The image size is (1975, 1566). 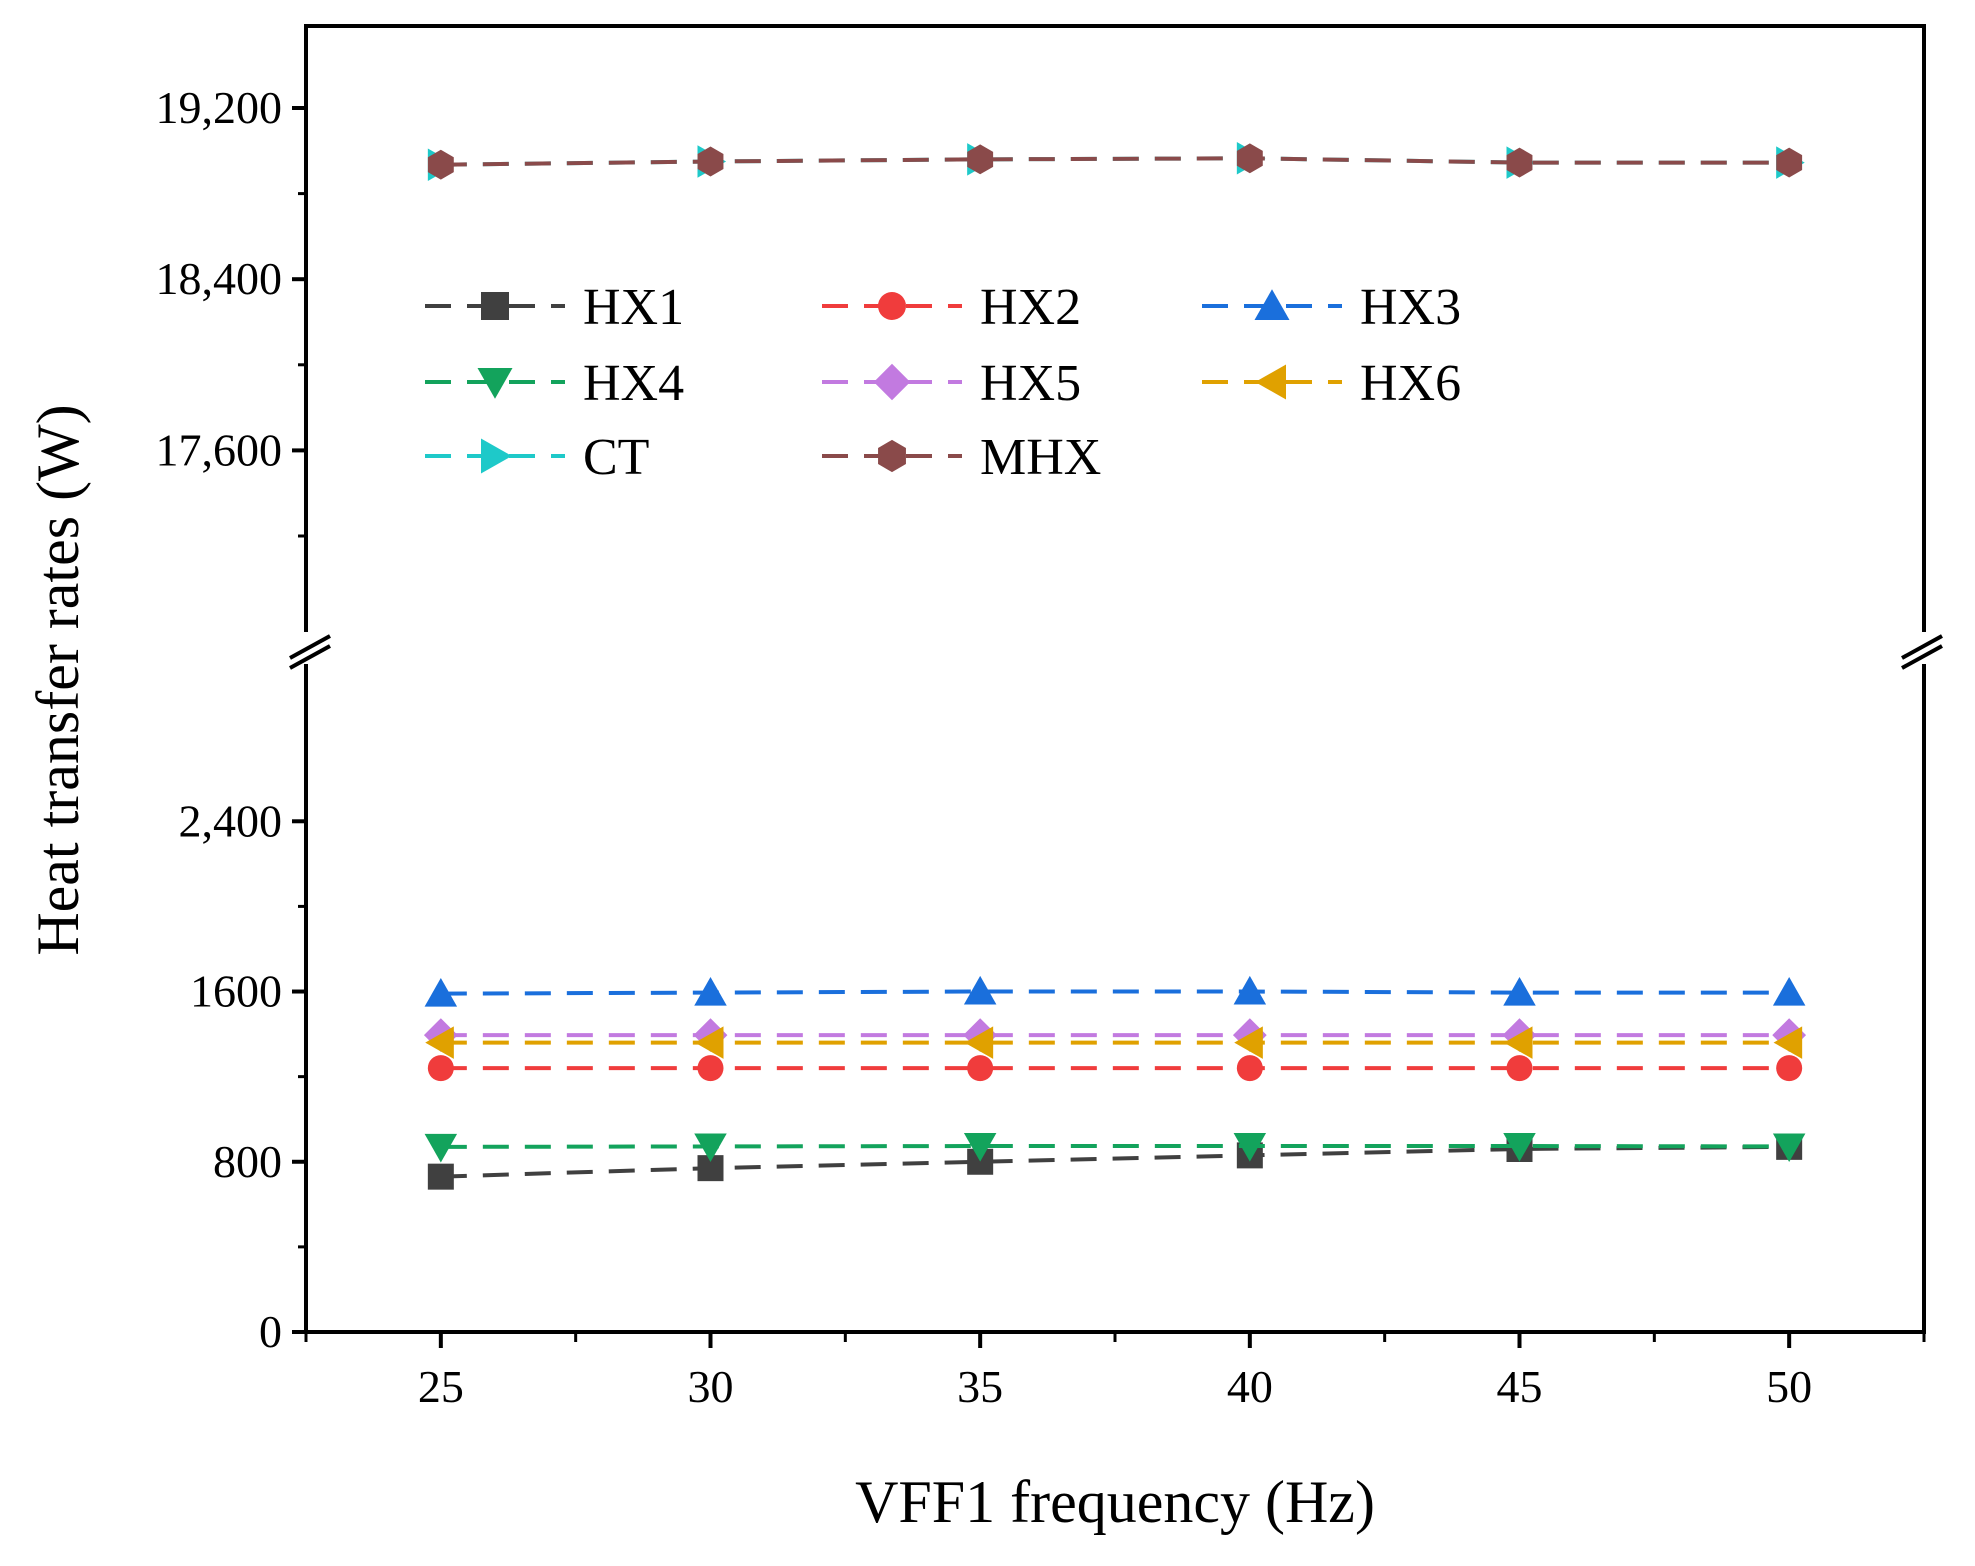 I want to click on y-tick-label: 19,200, so click(x=219, y=107).